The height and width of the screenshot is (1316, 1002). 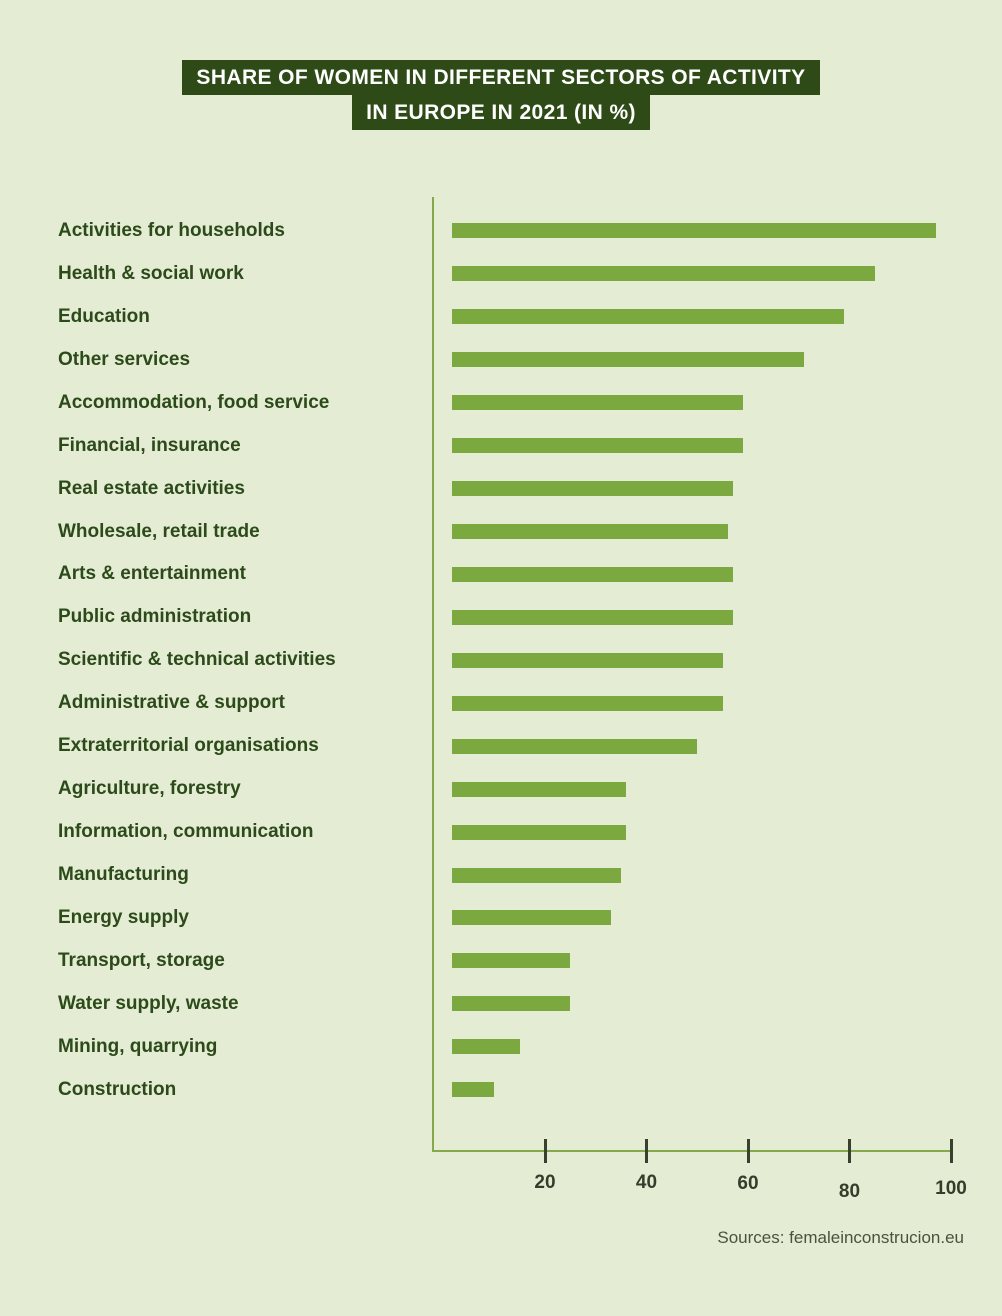 I want to click on category-label: Real estate activities, so click(x=151, y=488).